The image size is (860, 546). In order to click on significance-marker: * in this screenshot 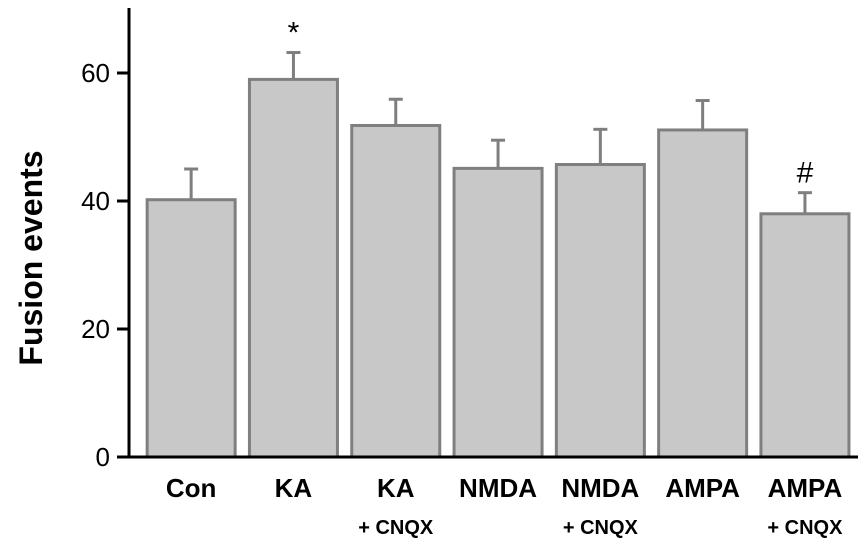, I will do `click(294, 33)`.